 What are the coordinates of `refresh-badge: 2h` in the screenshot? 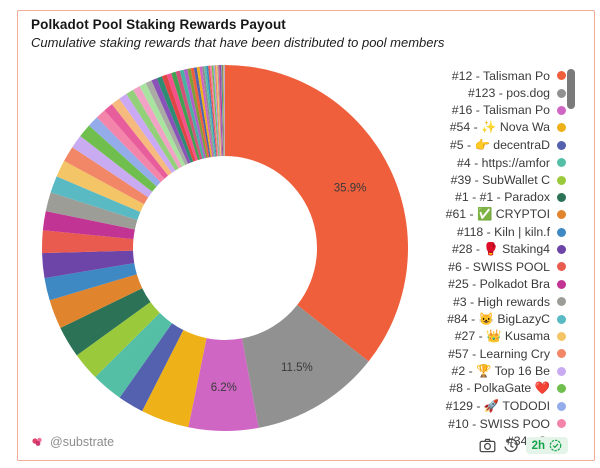 It's located at (546, 445).